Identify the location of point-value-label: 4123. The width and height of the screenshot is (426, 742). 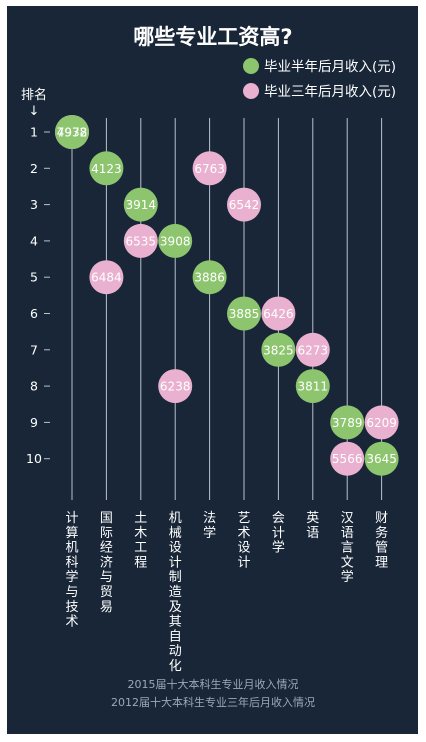
(106, 169).